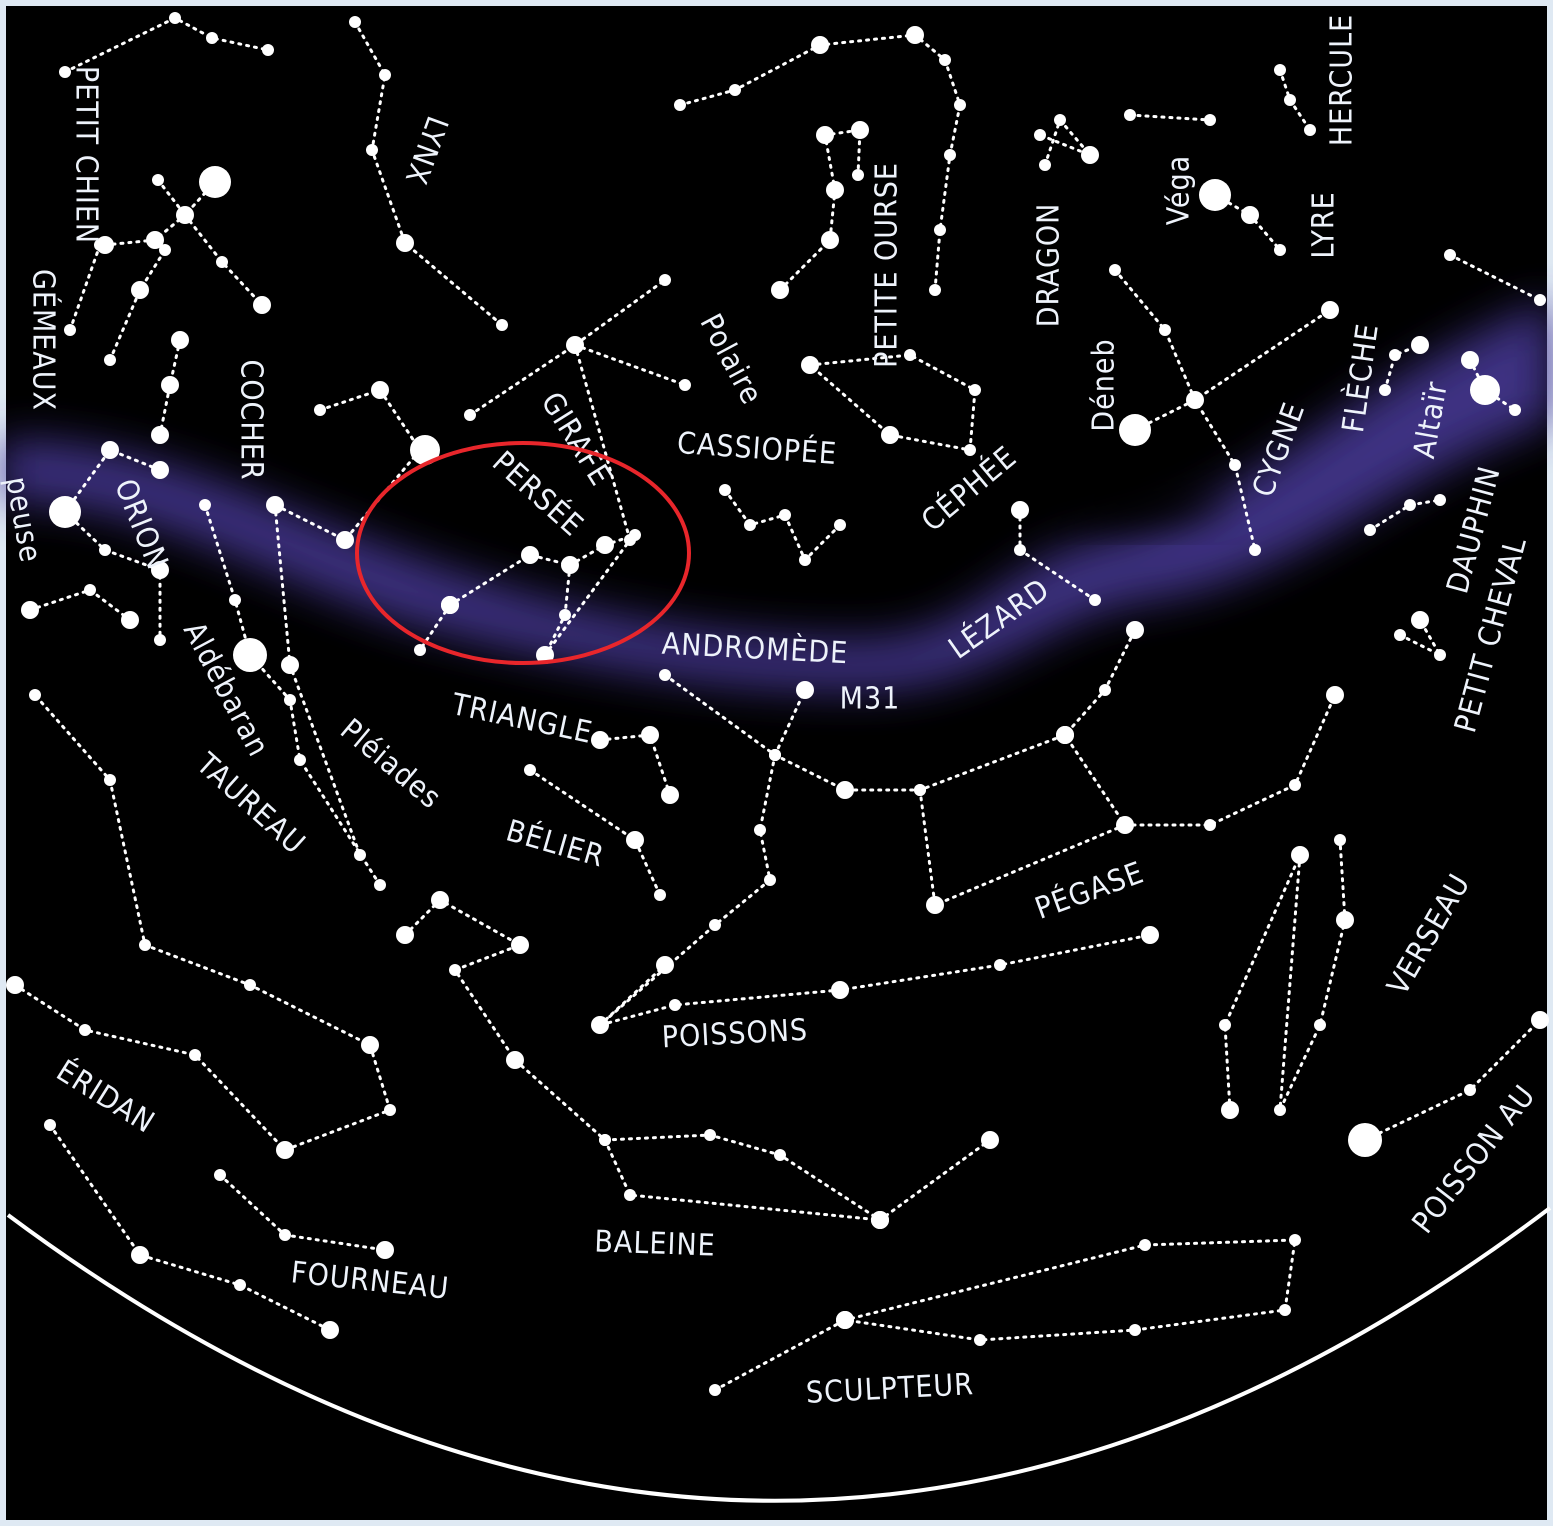  What do you see at coordinates (1049, 265) in the screenshot?
I see `constellation-label: DRAGON` at bounding box center [1049, 265].